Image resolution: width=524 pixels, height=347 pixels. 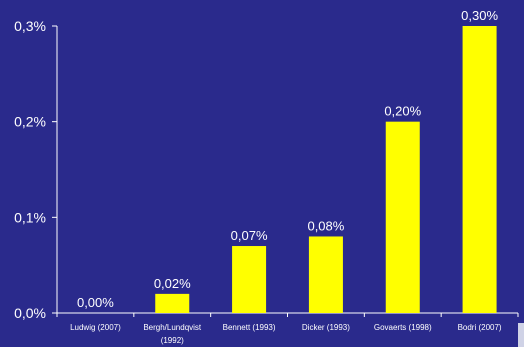 What do you see at coordinates (403, 327) in the screenshot?
I see `x-category-label: Govaerts (1998)` at bounding box center [403, 327].